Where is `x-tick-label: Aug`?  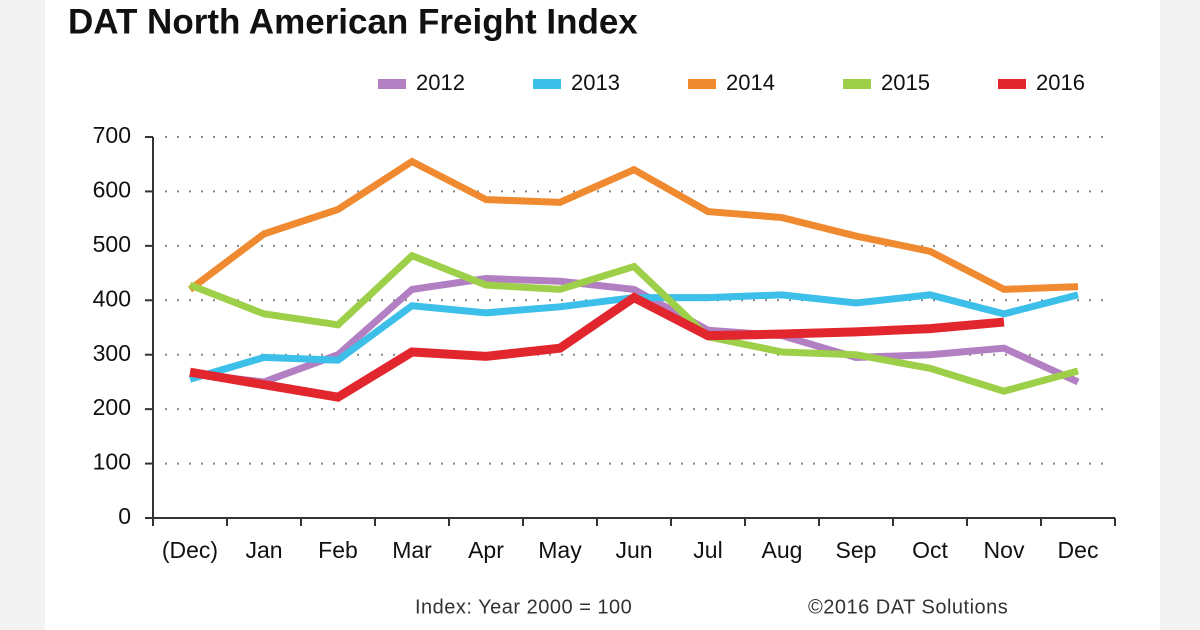
x-tick-label: Aug is located at coordinates (782, 550).